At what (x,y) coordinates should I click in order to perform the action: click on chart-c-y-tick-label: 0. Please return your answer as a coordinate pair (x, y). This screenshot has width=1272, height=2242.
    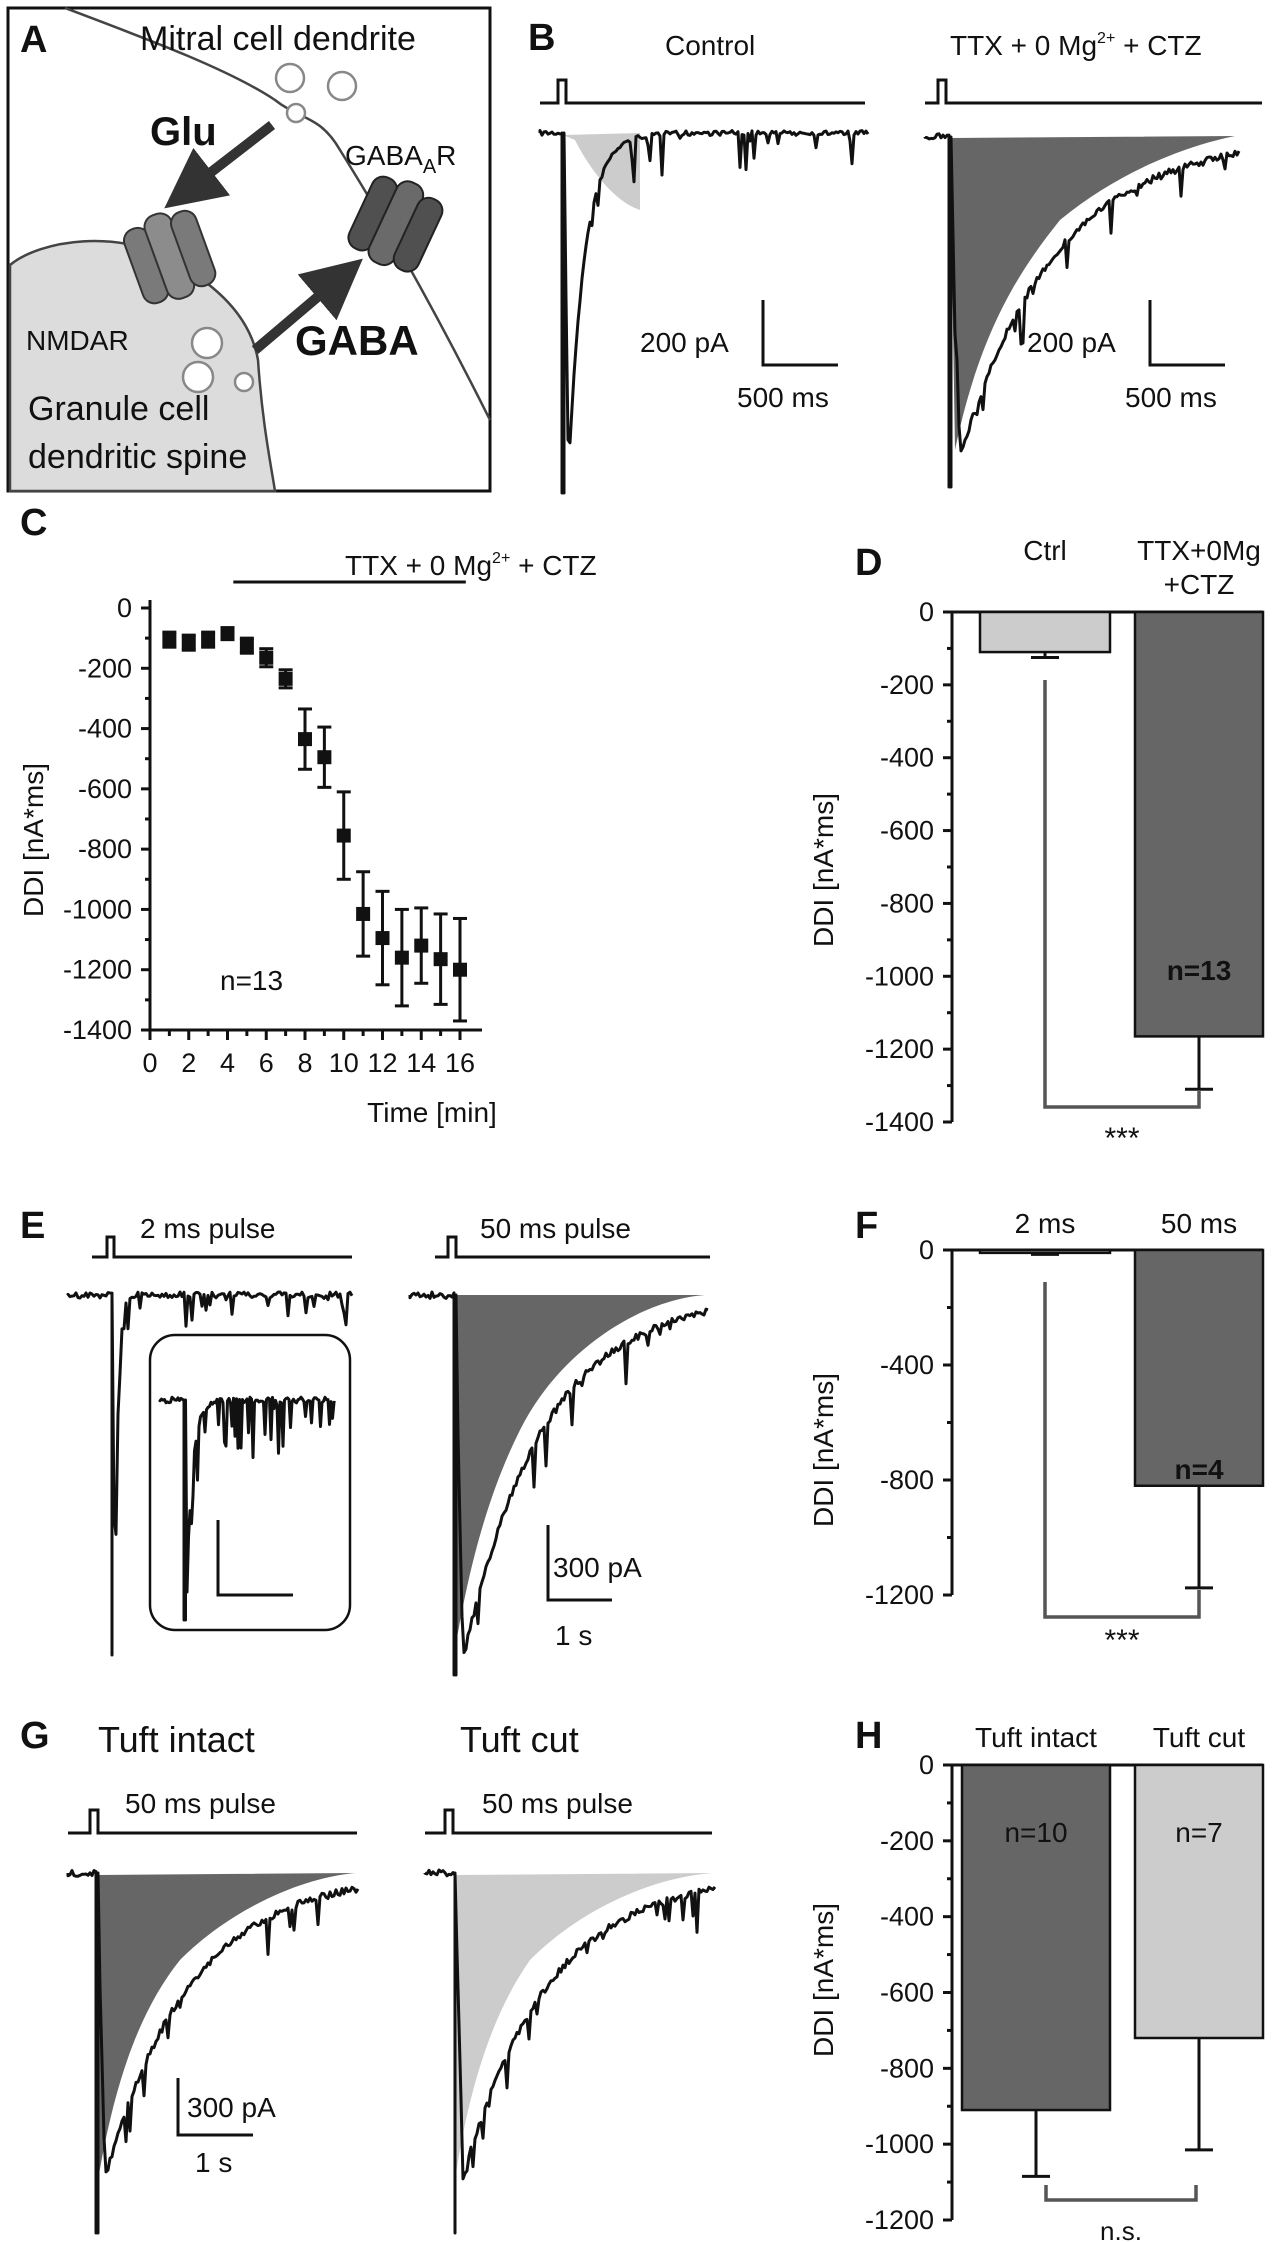
    Looking at the image, I should click on (124, 608).